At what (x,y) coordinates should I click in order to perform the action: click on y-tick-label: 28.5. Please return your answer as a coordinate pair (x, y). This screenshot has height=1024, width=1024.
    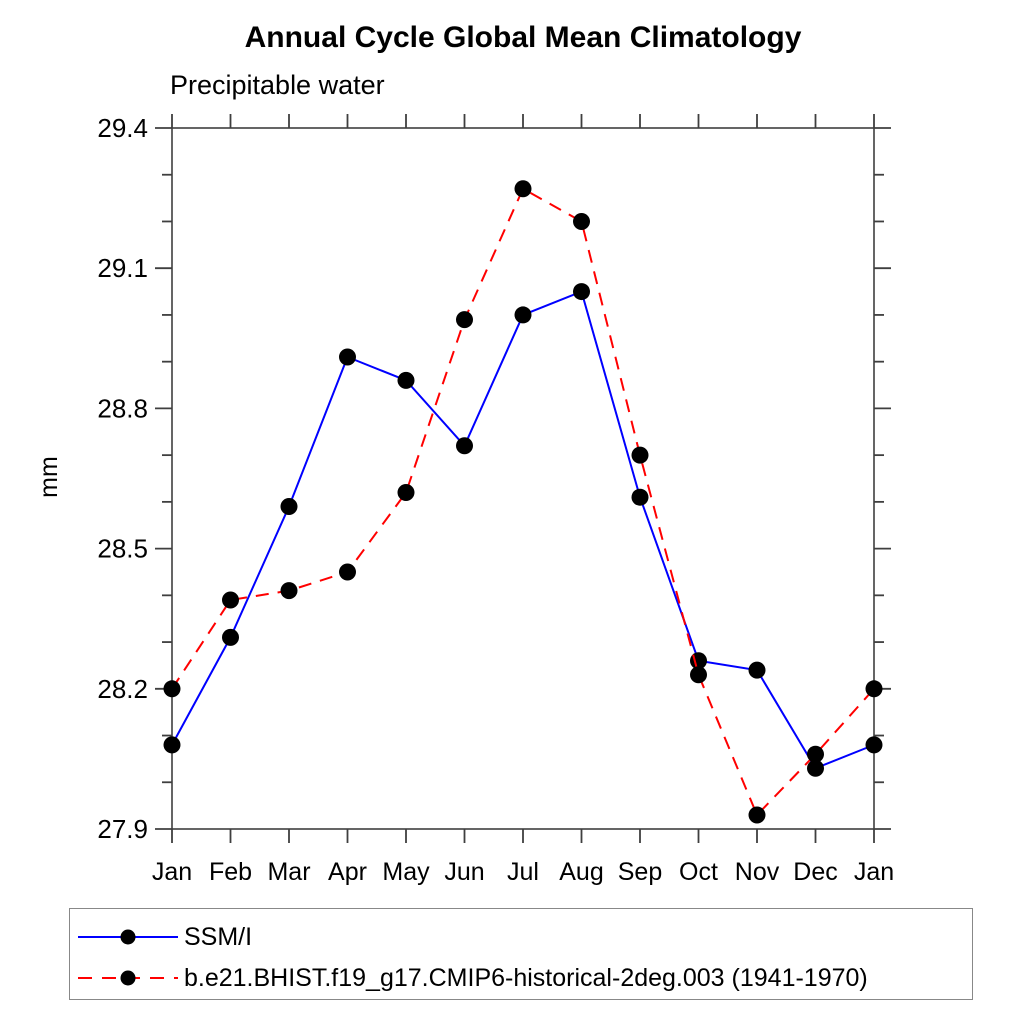
    Looking at the image, I should click on (122, 549).